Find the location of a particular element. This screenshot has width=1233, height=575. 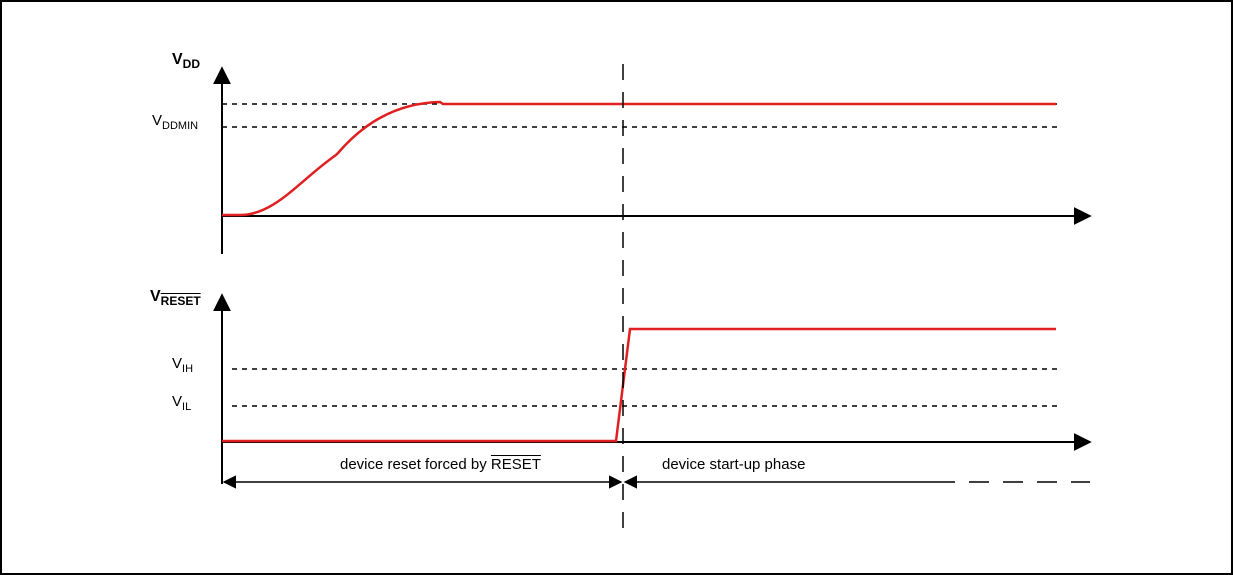

startup-phase-label: device start-up phase is located at coordinates (734, 464).